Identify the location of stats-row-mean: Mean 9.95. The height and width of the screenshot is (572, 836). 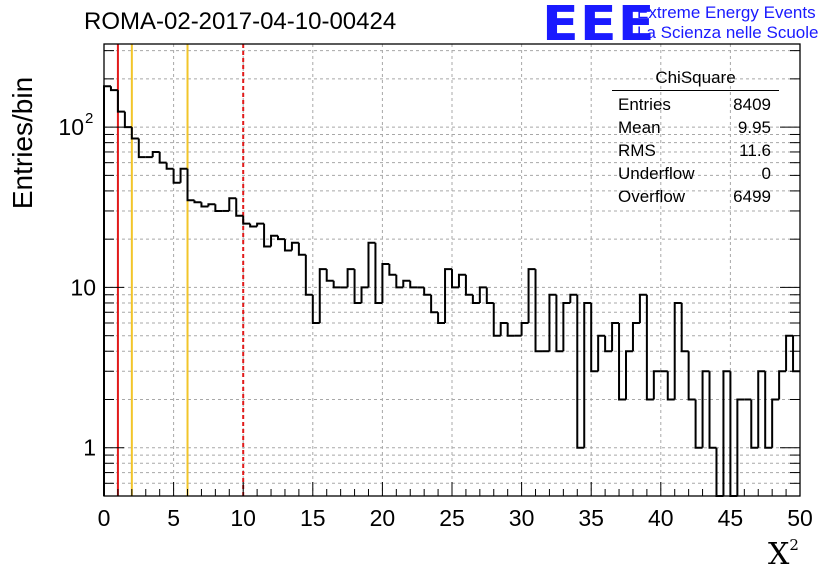
(694, 127).